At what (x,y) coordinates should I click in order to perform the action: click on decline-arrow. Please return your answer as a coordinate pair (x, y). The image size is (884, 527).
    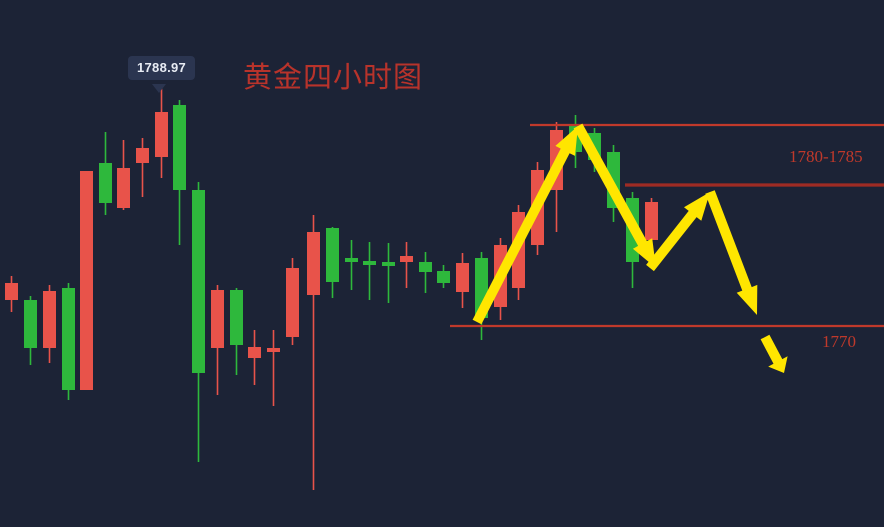
    Looking at the image, I should click on (614, 195).